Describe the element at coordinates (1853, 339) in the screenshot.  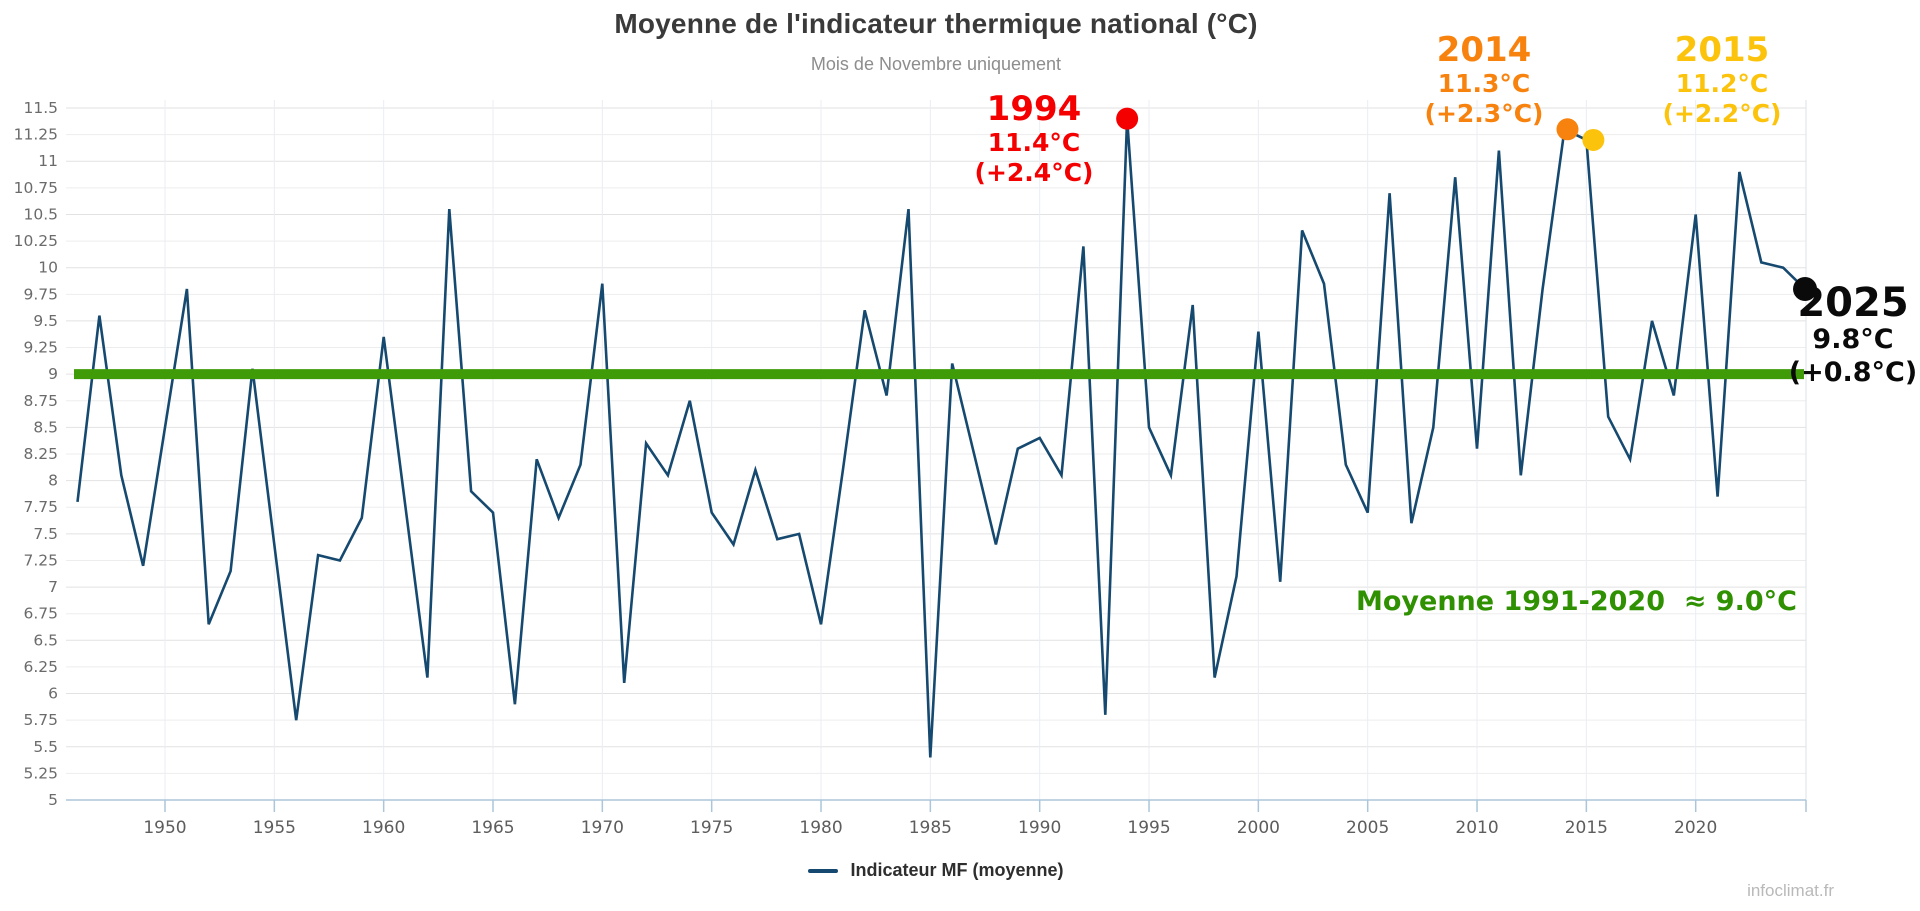
I see `annotation-2025-value: 9.8°C` at that location.